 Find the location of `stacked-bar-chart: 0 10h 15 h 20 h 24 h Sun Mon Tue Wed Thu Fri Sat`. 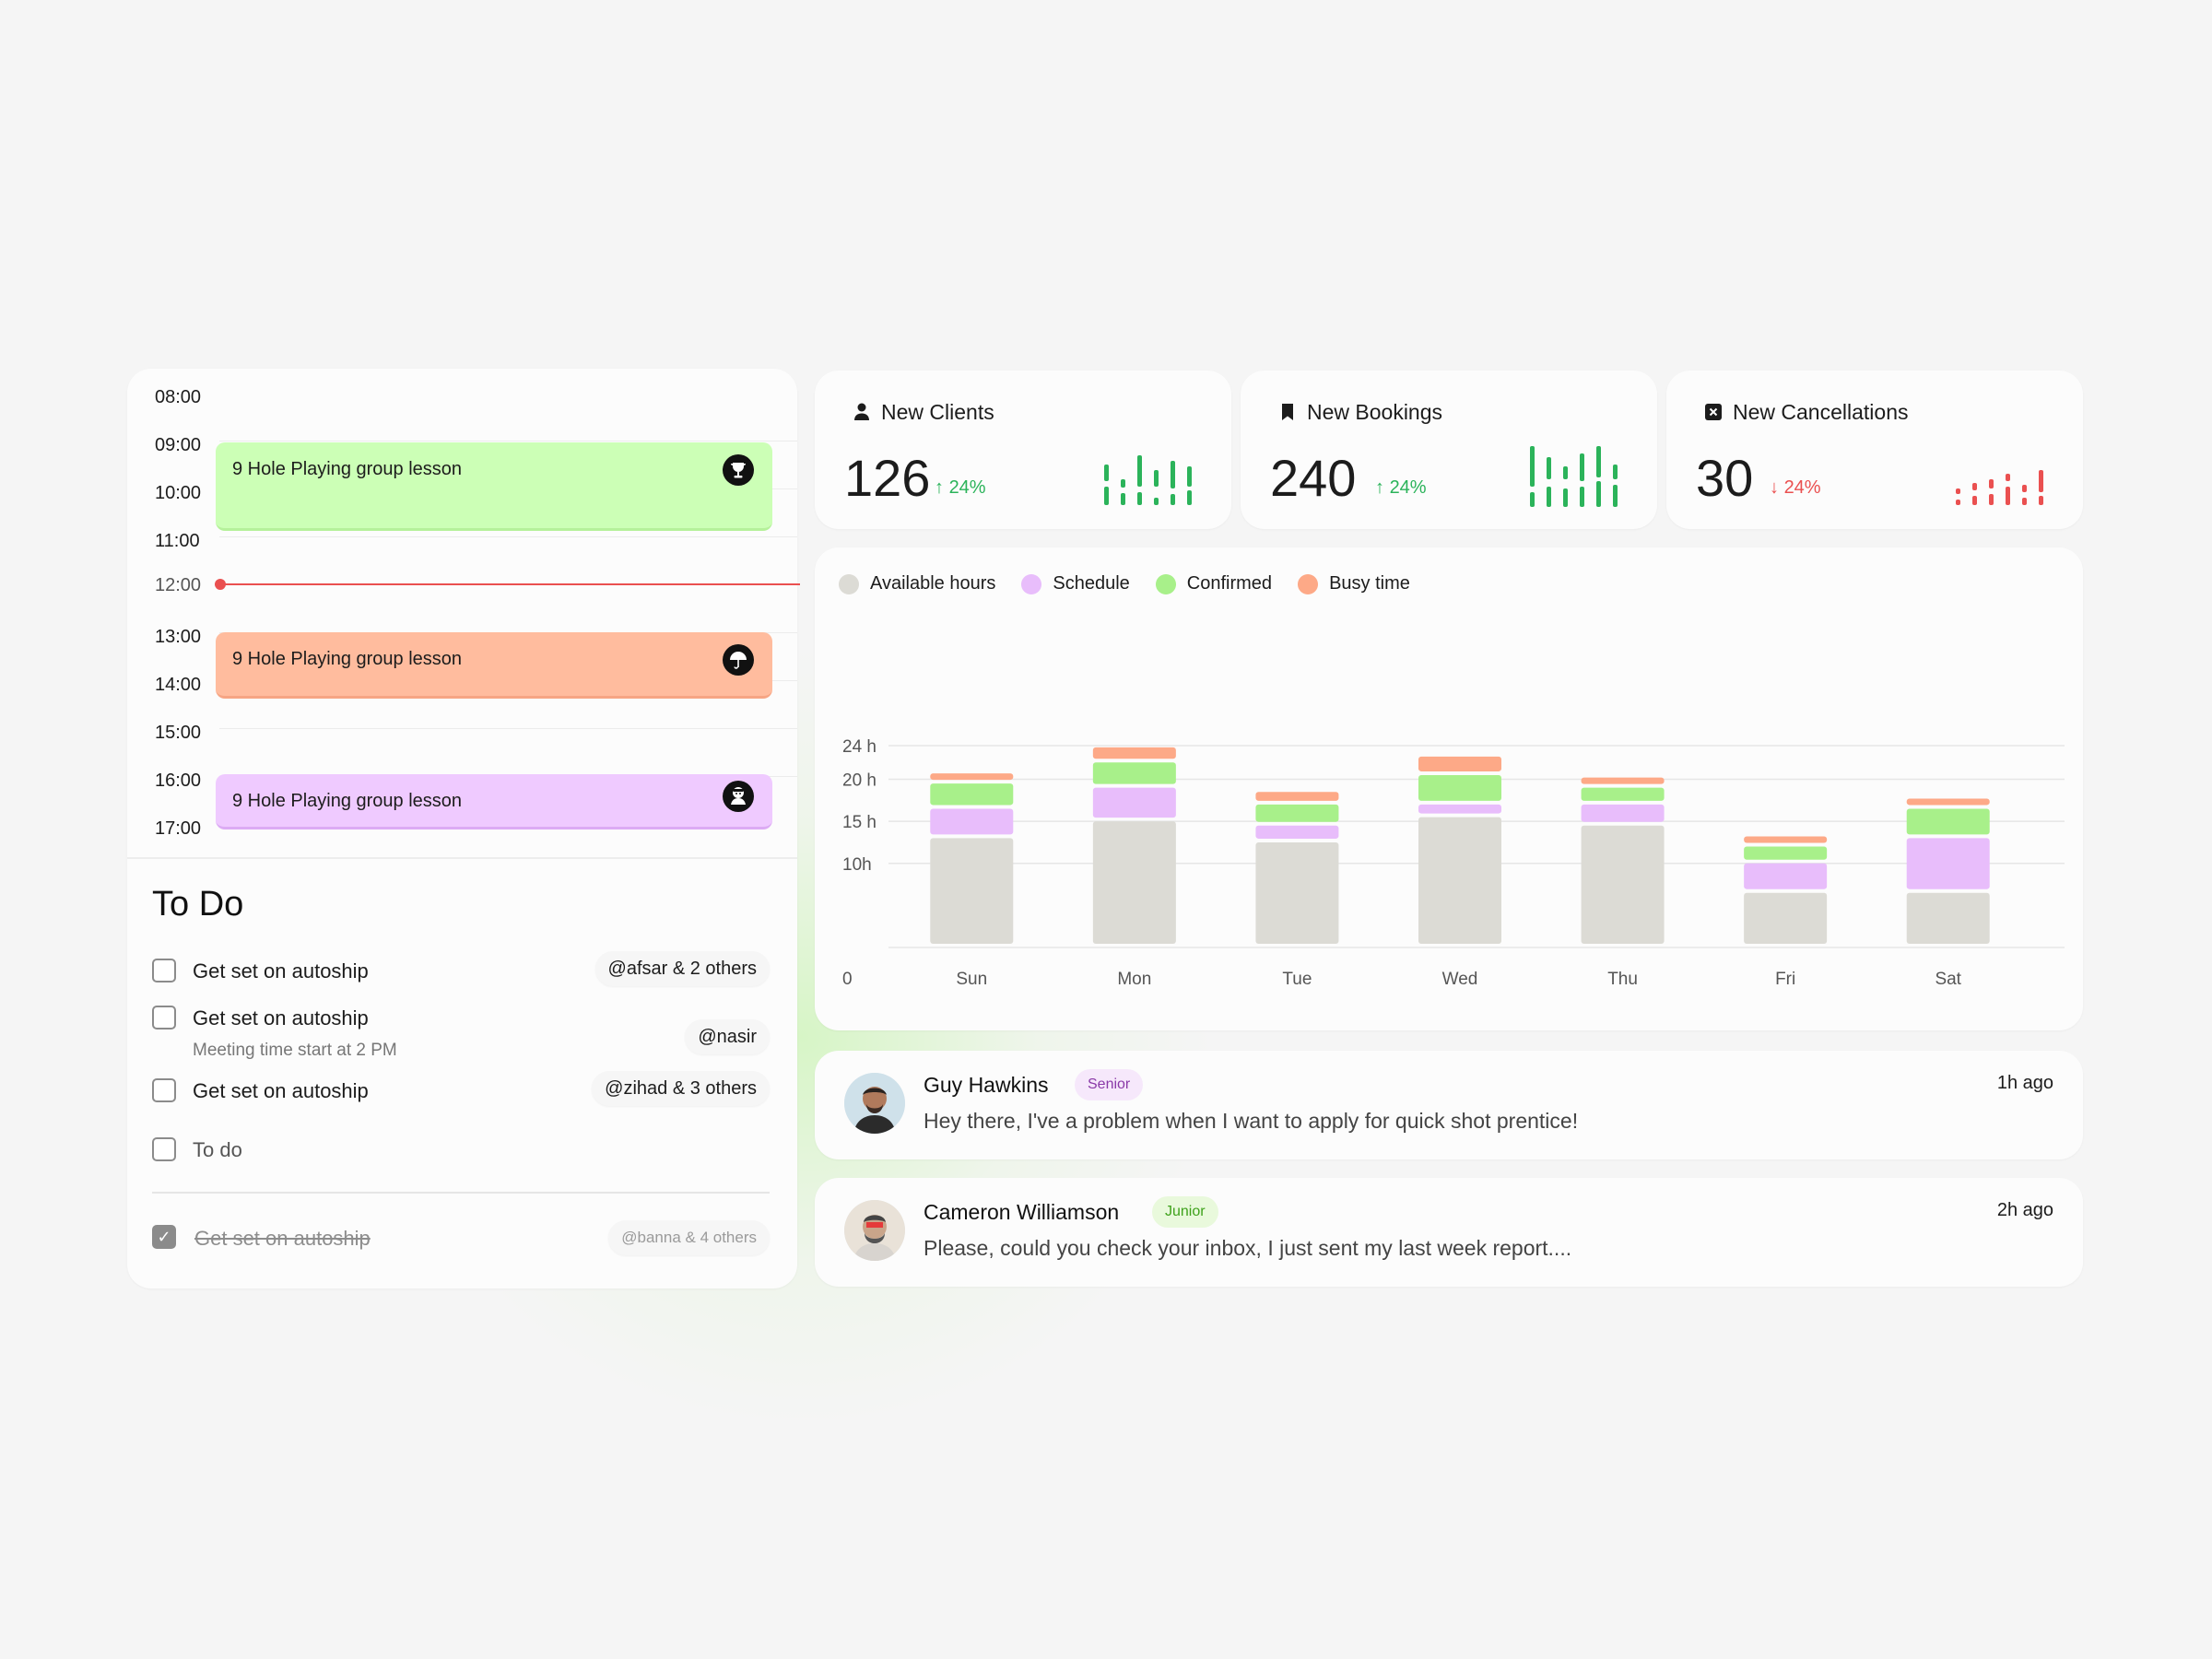

stacked-bar-chart: 0 10h 15 h 20 h 24 h Sun Mon Tue Wed Thu Fri Sat is located at coordinates (1453, 863).